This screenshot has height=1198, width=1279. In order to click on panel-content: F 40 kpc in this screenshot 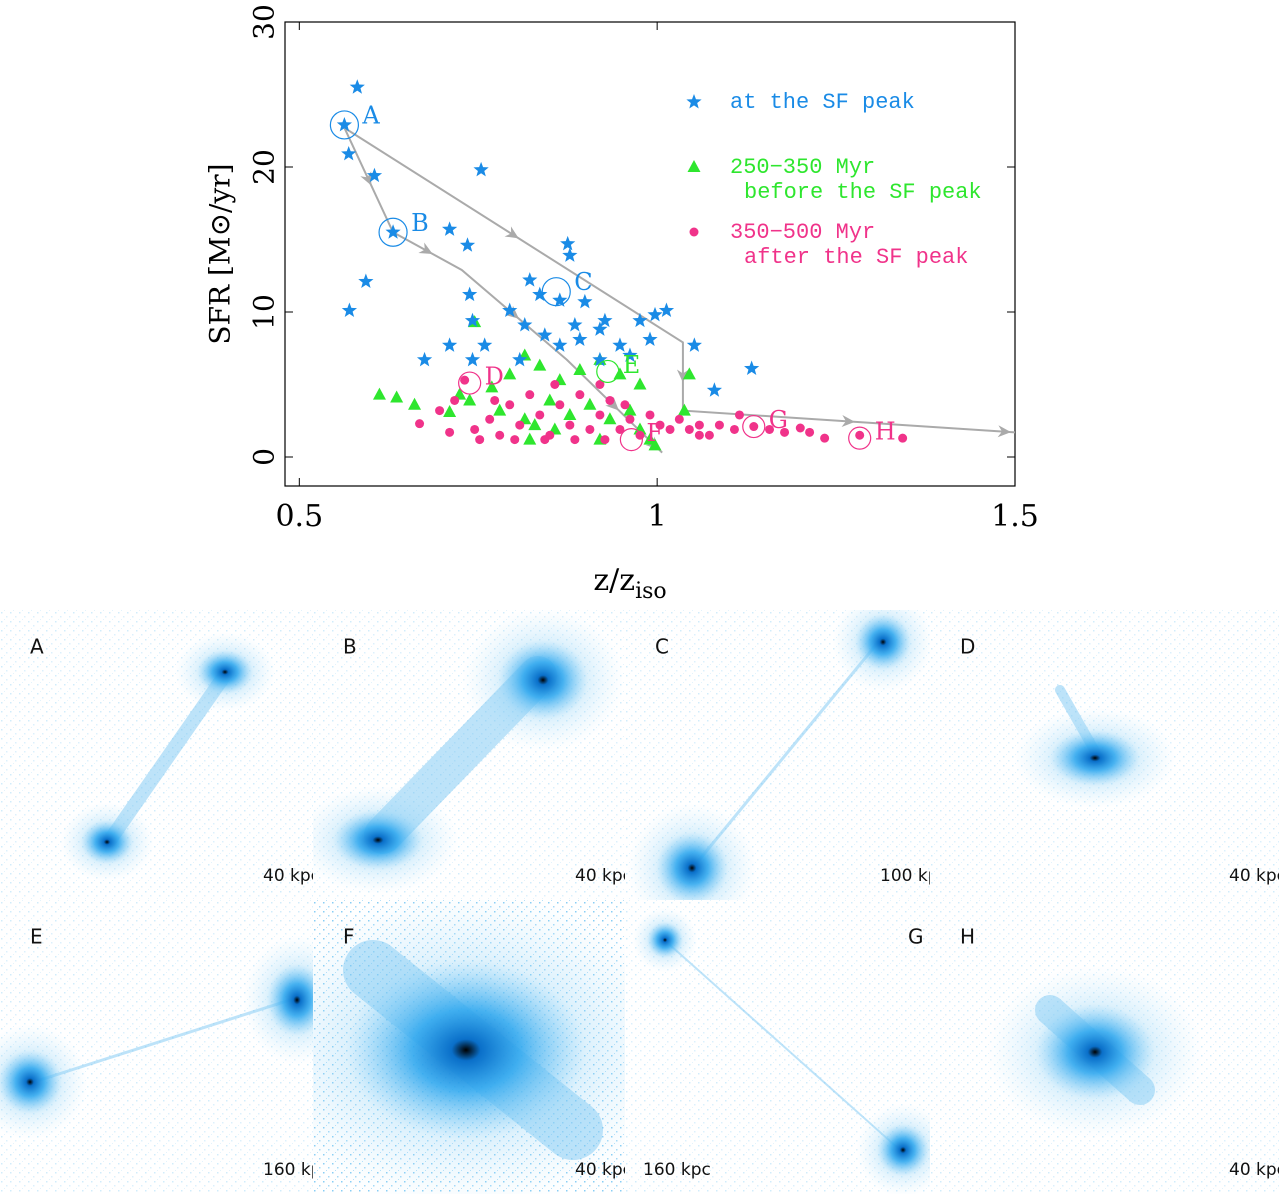, I will do `click(472, 1047)`.